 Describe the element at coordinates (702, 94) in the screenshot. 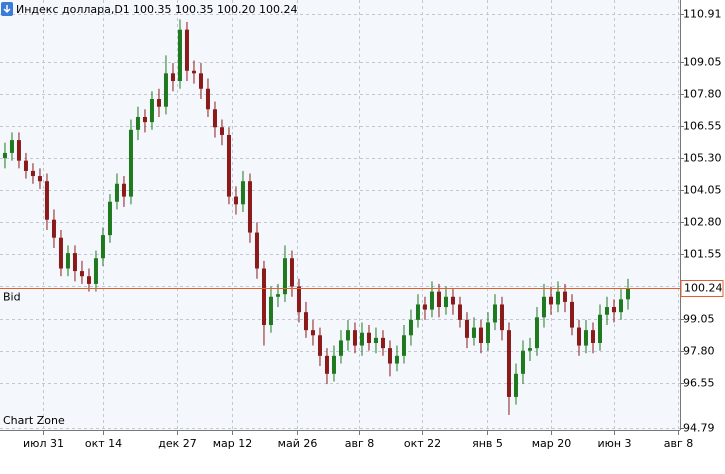

I see `y-tick-label: 107.80` at that location.